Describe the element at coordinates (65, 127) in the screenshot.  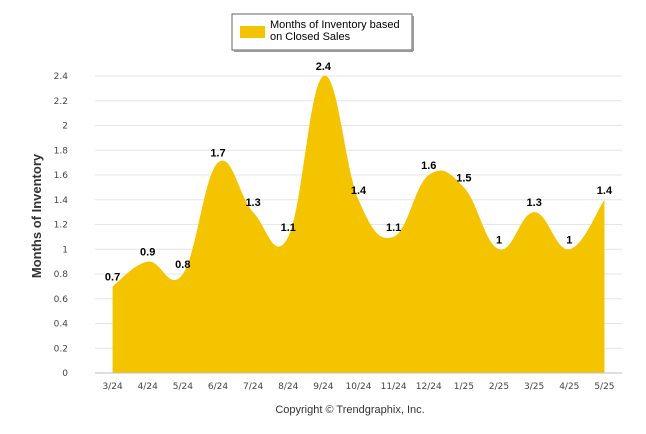
I see `y-tick-label: 2` at that location.